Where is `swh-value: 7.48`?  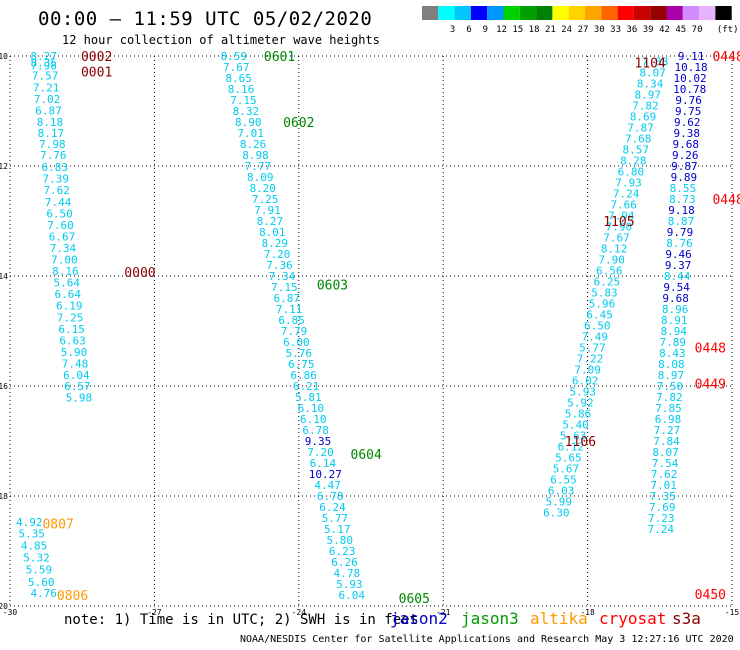
swh-value: 7.48 is located at coordinates (75, 363).